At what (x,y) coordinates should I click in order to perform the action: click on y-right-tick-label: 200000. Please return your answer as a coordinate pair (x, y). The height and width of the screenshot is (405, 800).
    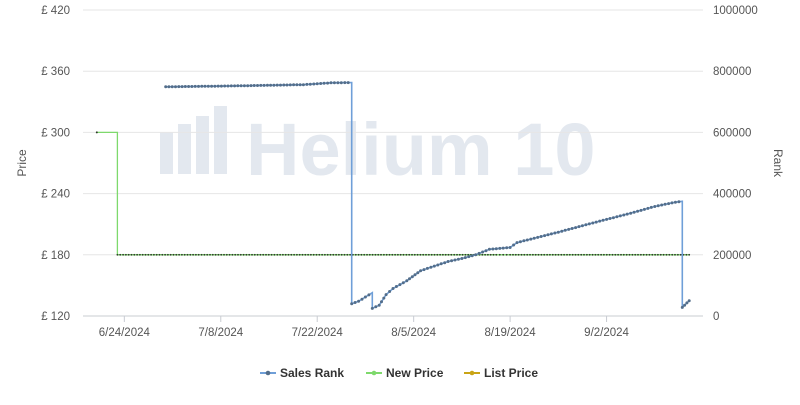
    Looking at the image, I should click on (732, 256).